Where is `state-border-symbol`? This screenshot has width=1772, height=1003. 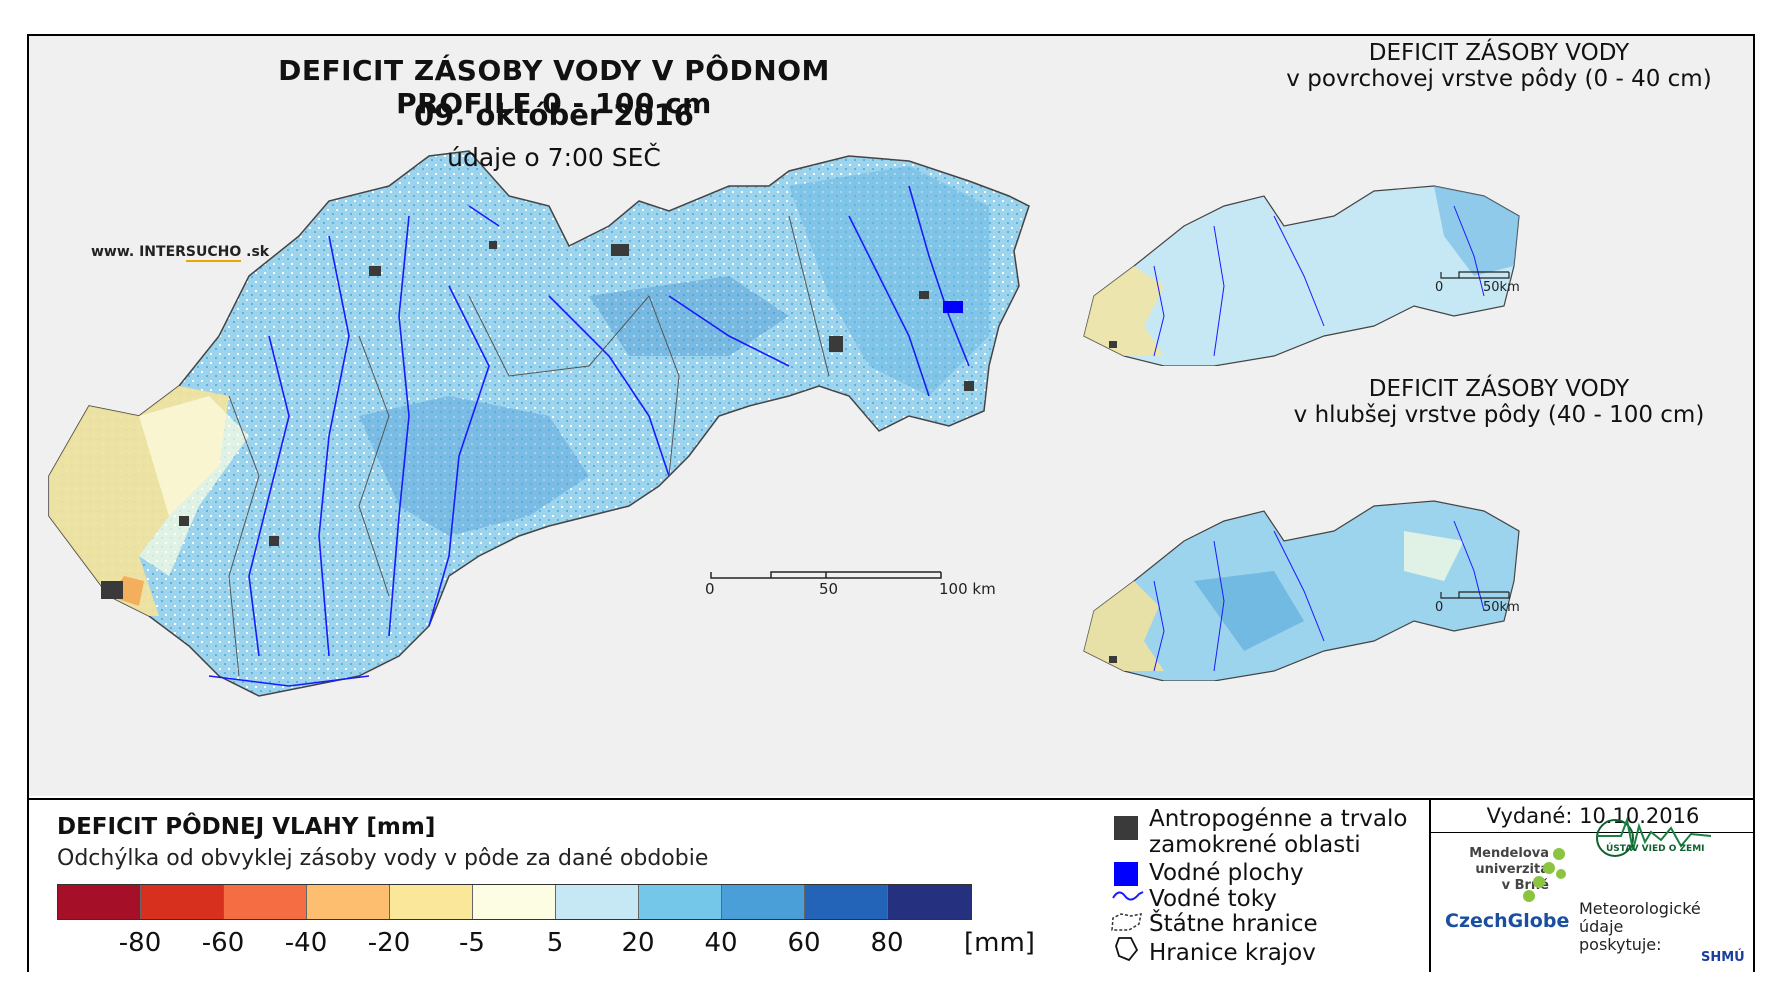
state-border-symbol is located at coordinates (1126, 922).